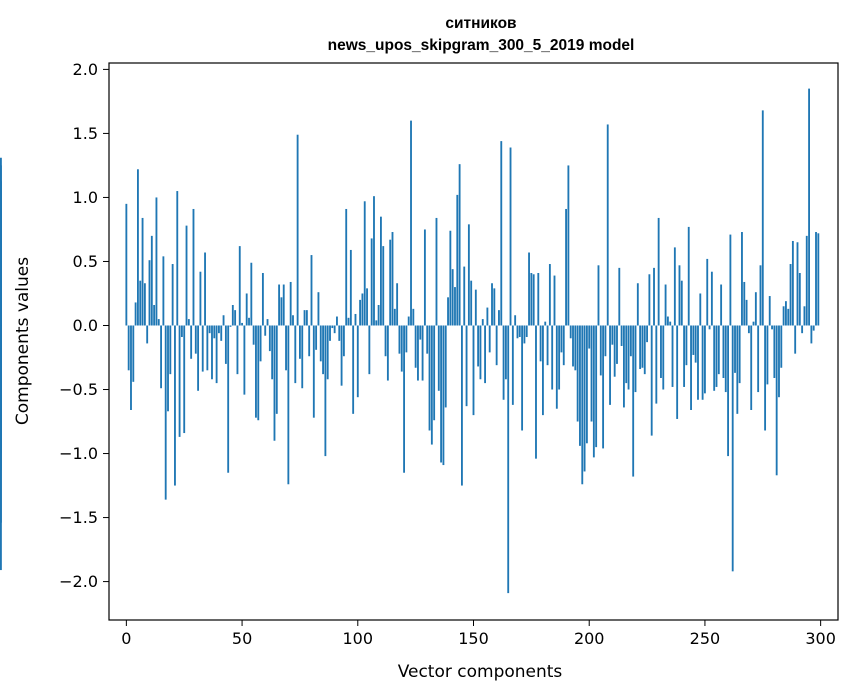 This screenshot has height=696, width=867. Describe the element at coordinates (242, 638) in the screenshot. I see `x-tick-label: 50` at that location.